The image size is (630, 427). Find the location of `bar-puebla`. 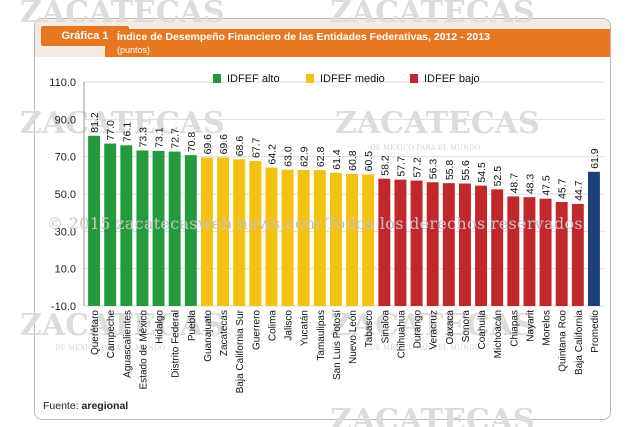

bar-puebla is located at coordinates (190, 230).